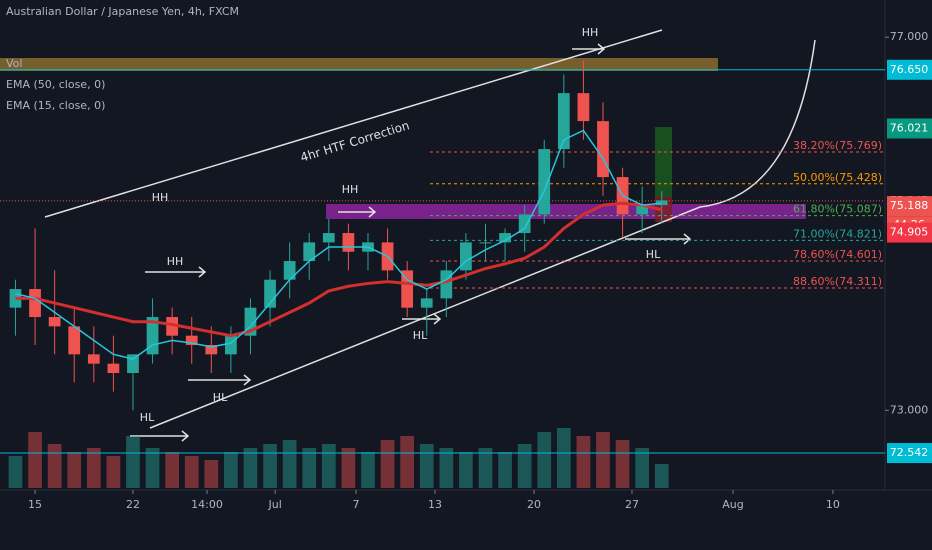  I want to click on fib-label: 78.60%(74.601), so click(837, 254).